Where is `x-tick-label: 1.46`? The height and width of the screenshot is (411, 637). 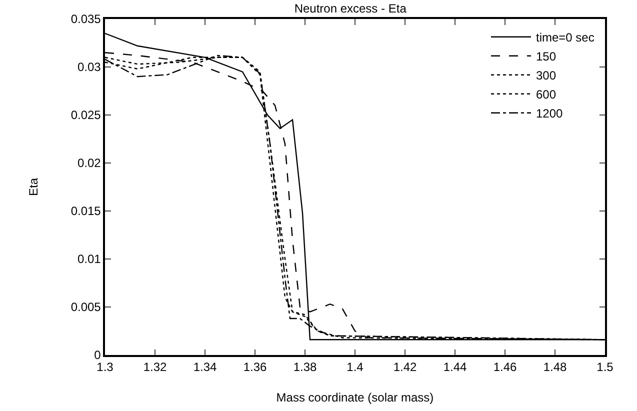 x-tick-label: 1.46 is located at coordinates (505, 367).